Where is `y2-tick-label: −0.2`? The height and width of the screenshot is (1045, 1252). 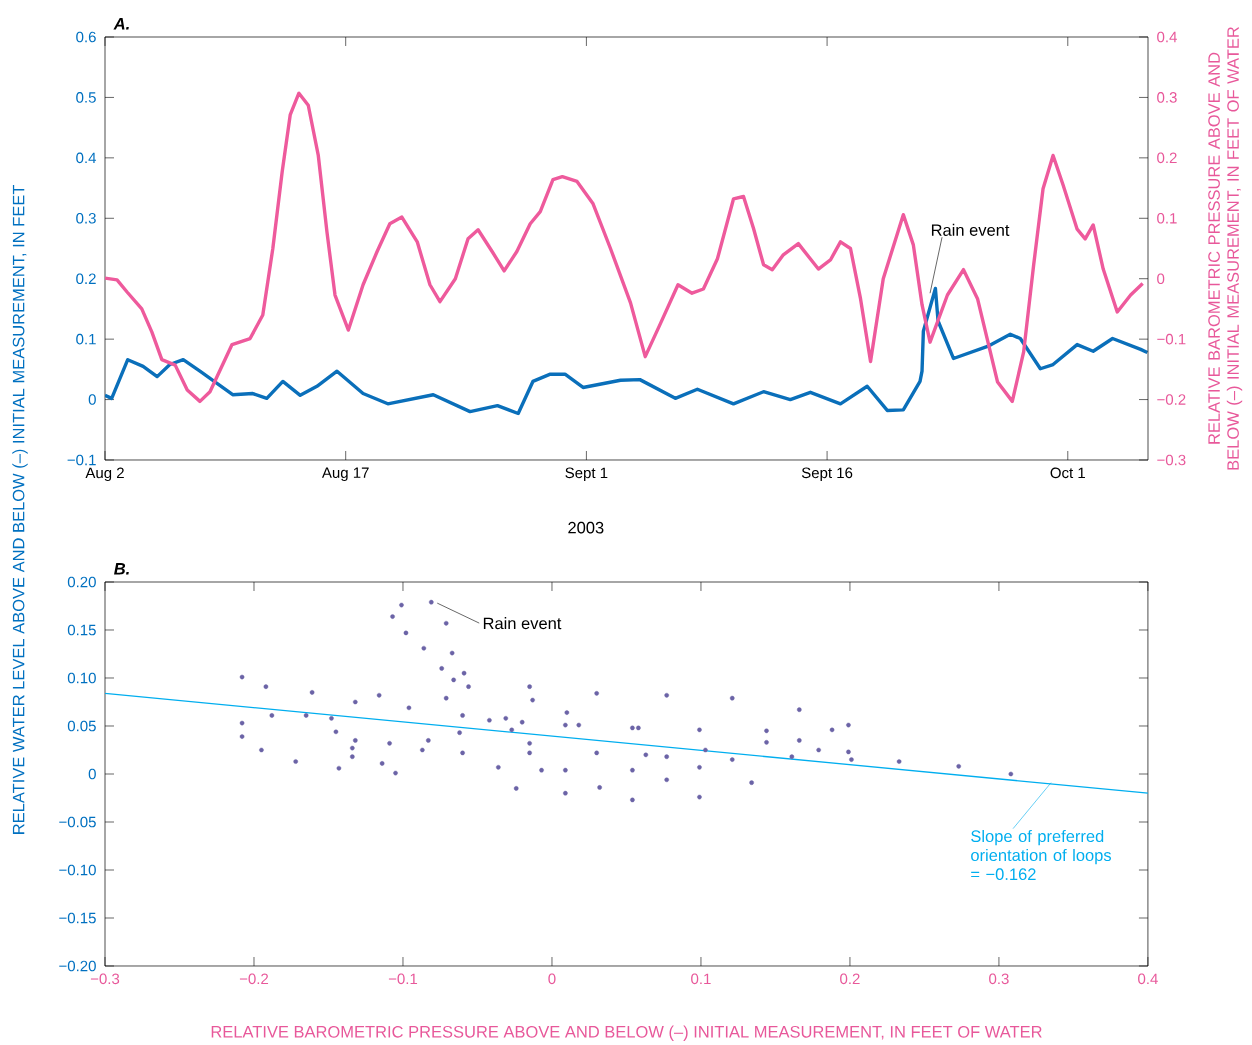
y2-tick-label: −0.2 is located at coordinates (1171, 399).